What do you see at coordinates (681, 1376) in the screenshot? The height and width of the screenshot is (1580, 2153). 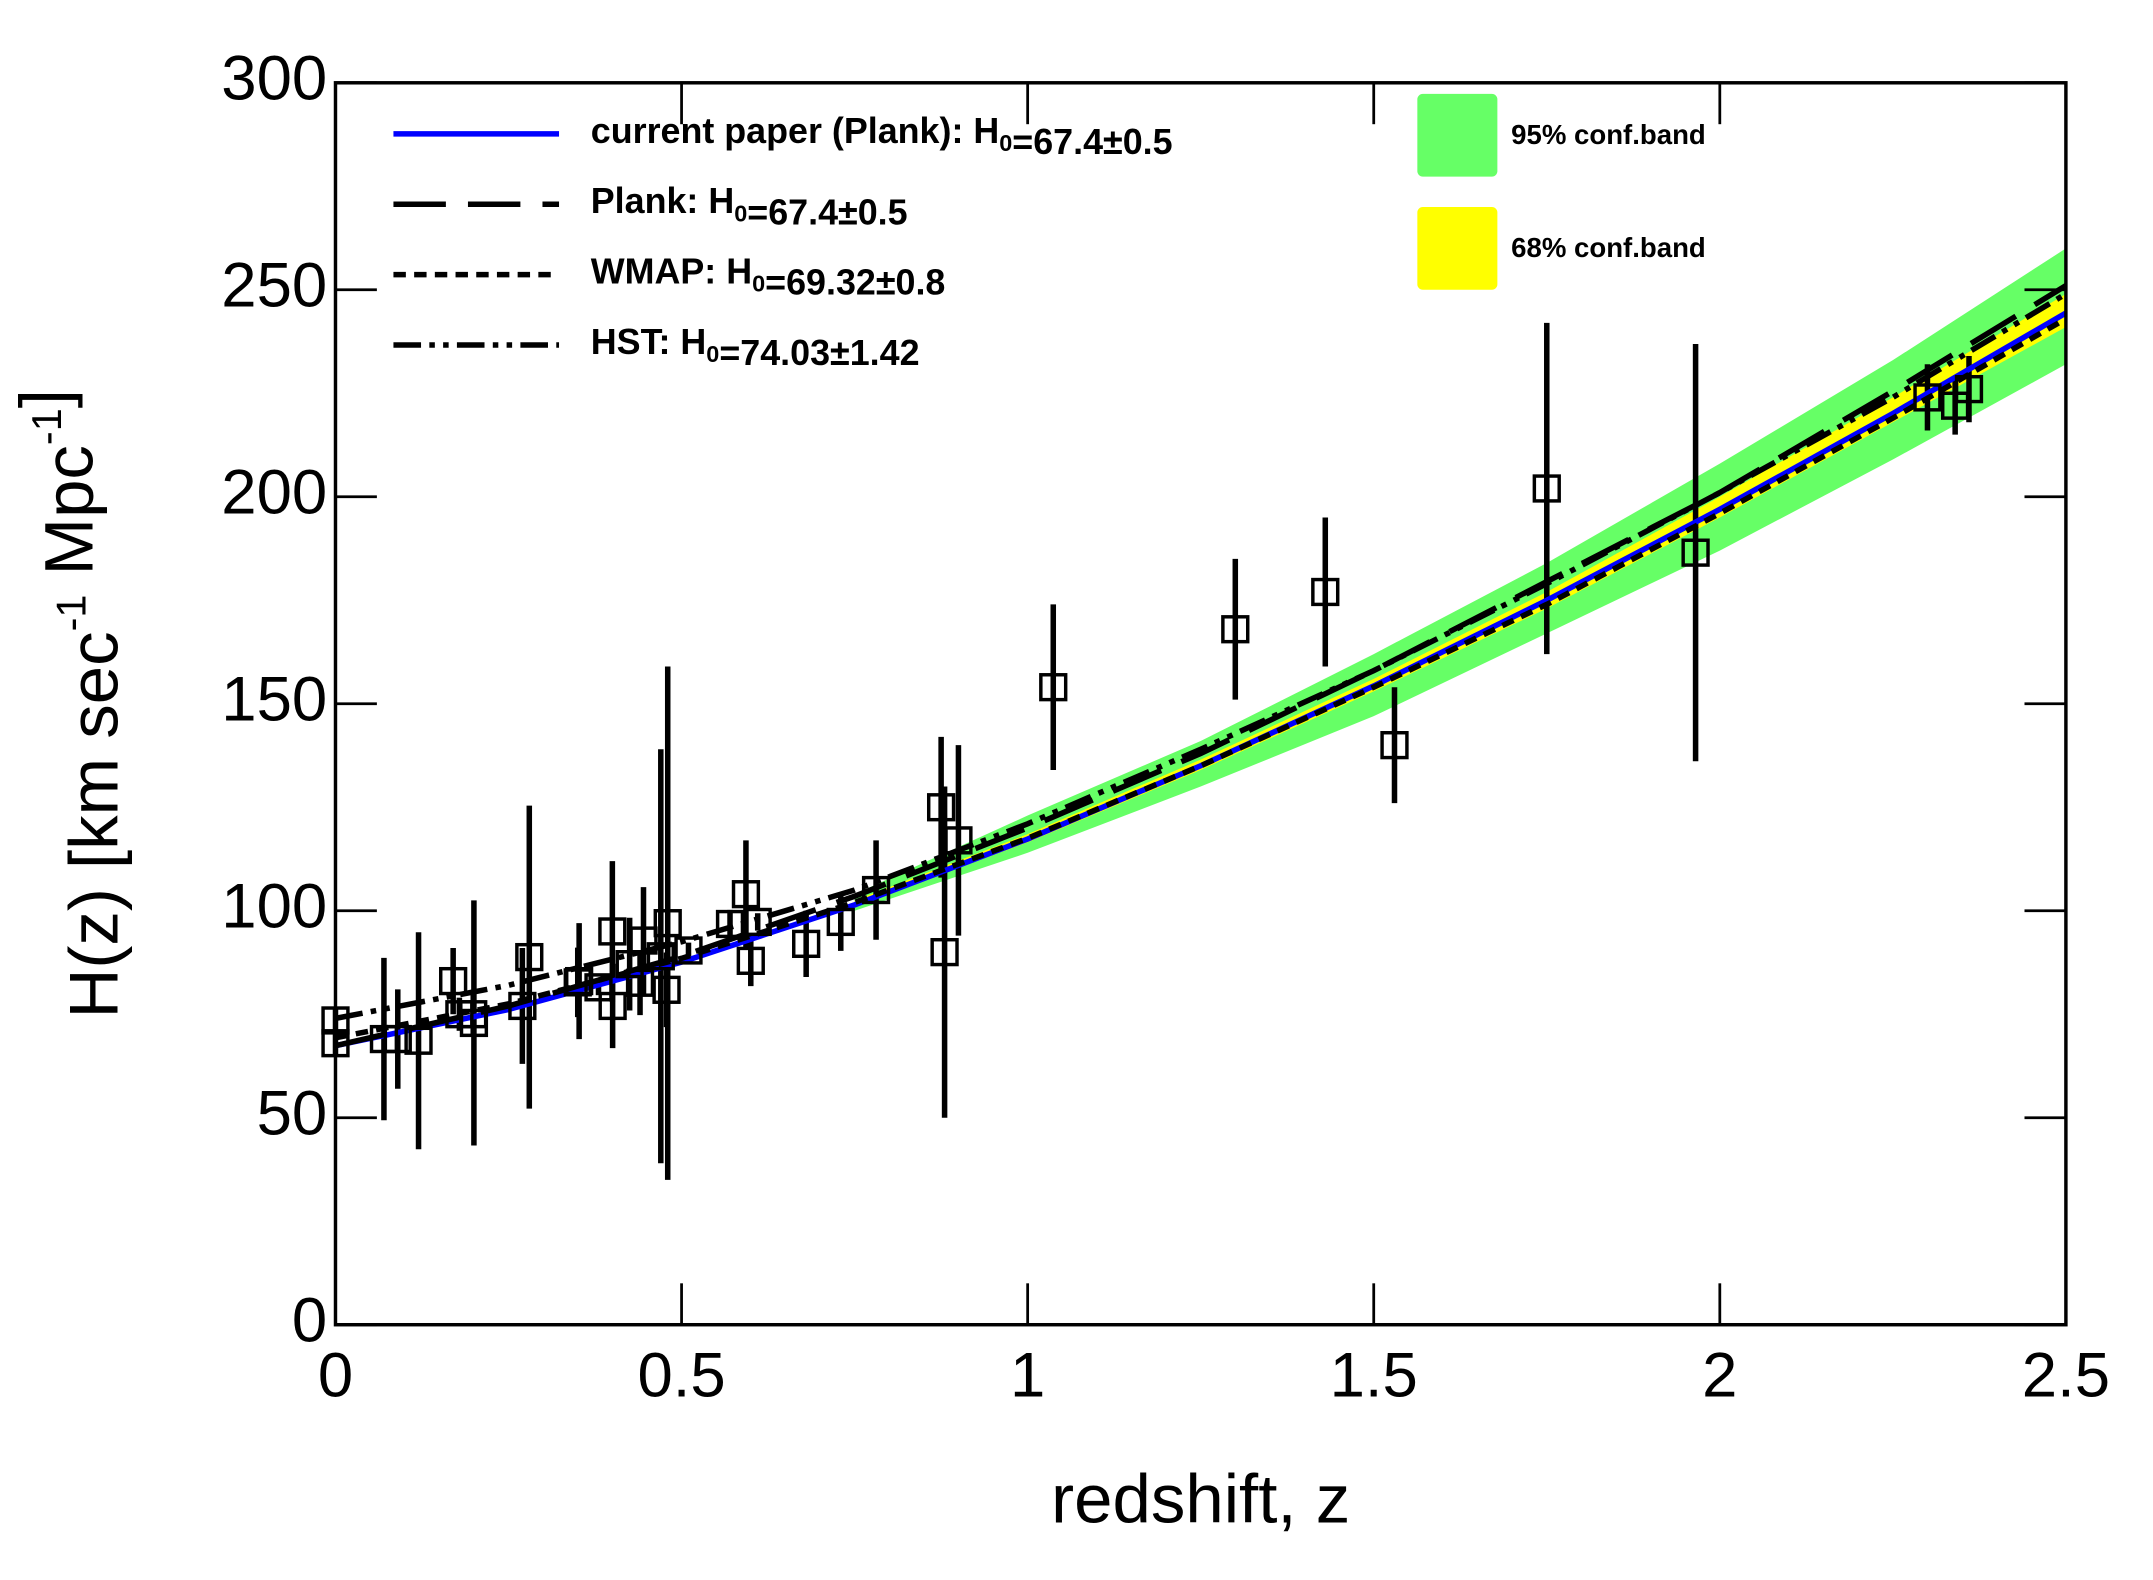 I see `x-tick-label: 0.5` at bounding box center [681, 1376].